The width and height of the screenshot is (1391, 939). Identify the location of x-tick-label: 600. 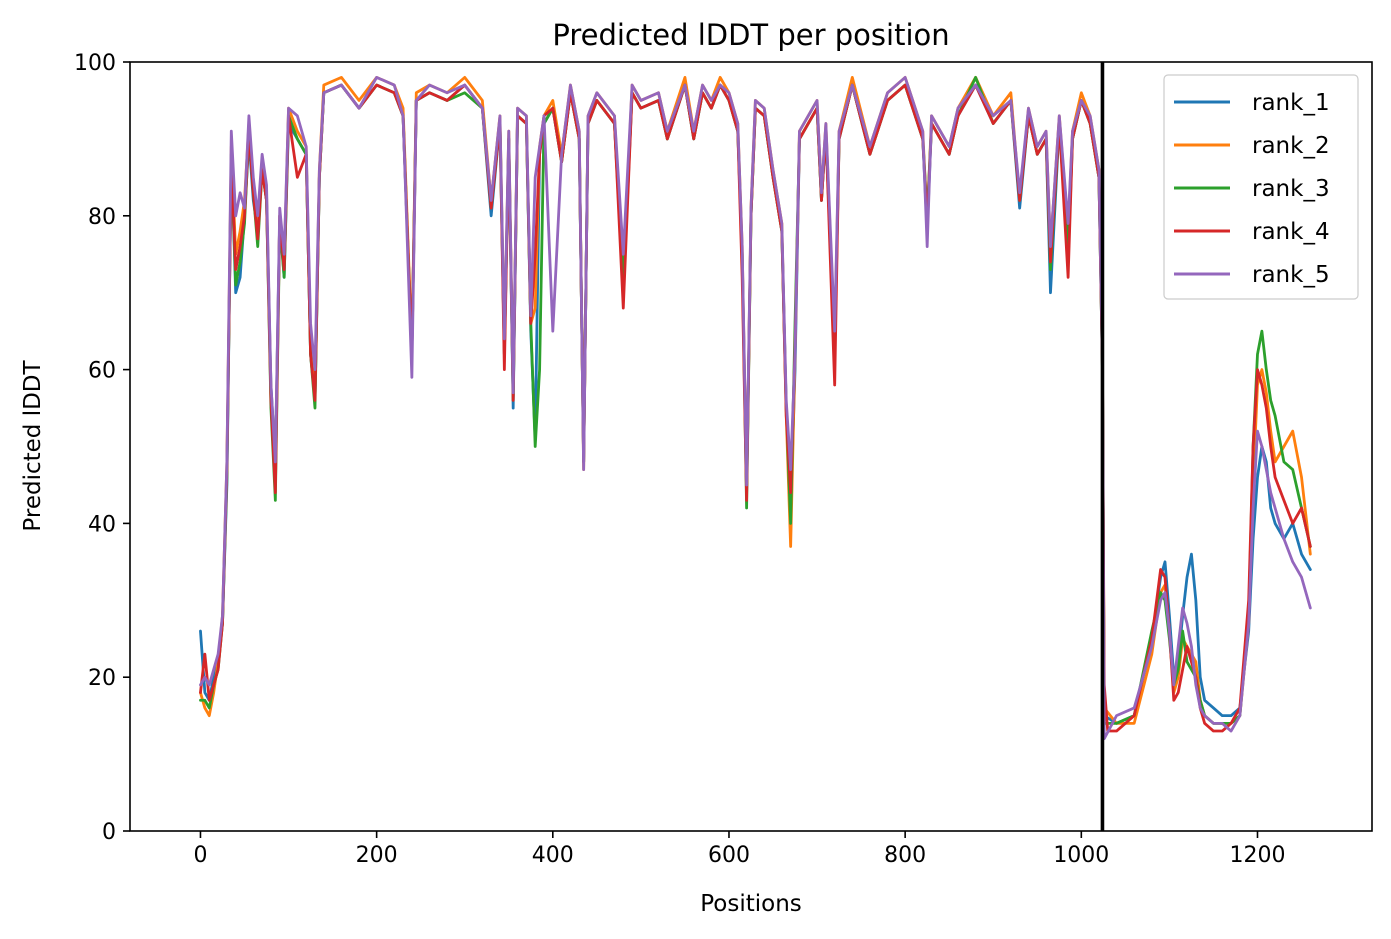
(729, 855).